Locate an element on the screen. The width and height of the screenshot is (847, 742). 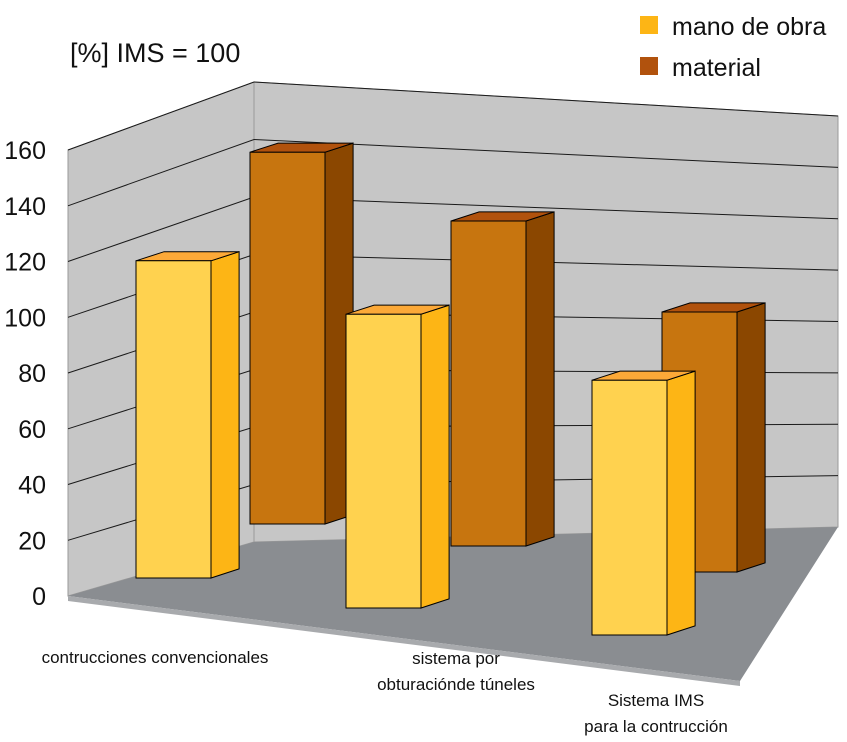
y-tick-label: 80 is located at coordinates (32, 374).